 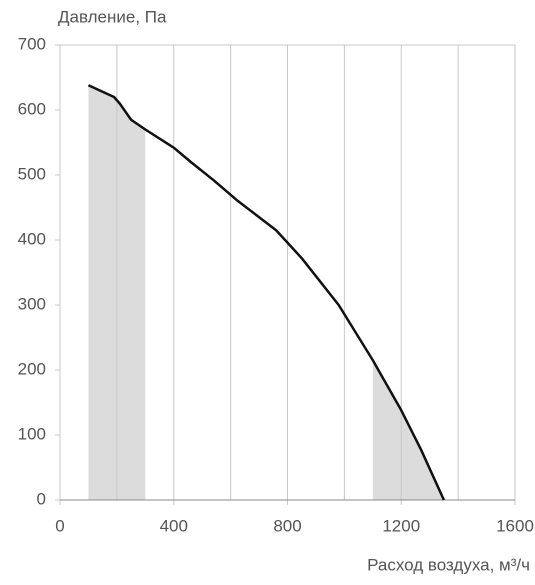 What do you see at coordinates (59, 525) in the screenshot?
I see `x-tick-label: 0` at bounding box center [59, 525].